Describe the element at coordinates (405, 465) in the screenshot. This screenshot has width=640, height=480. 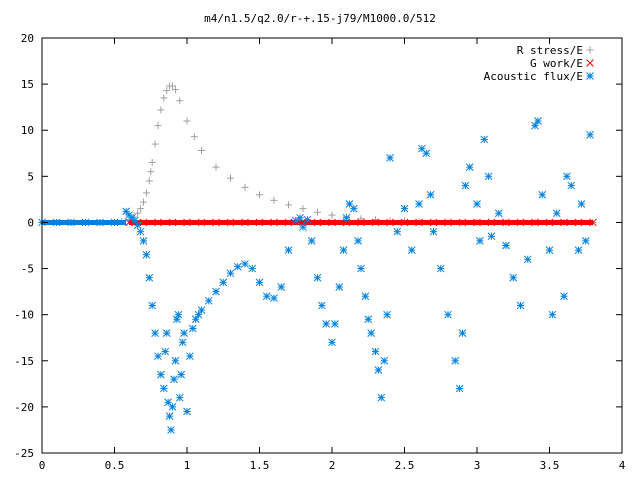
I see `x-tick-label: 2.5` at that location.